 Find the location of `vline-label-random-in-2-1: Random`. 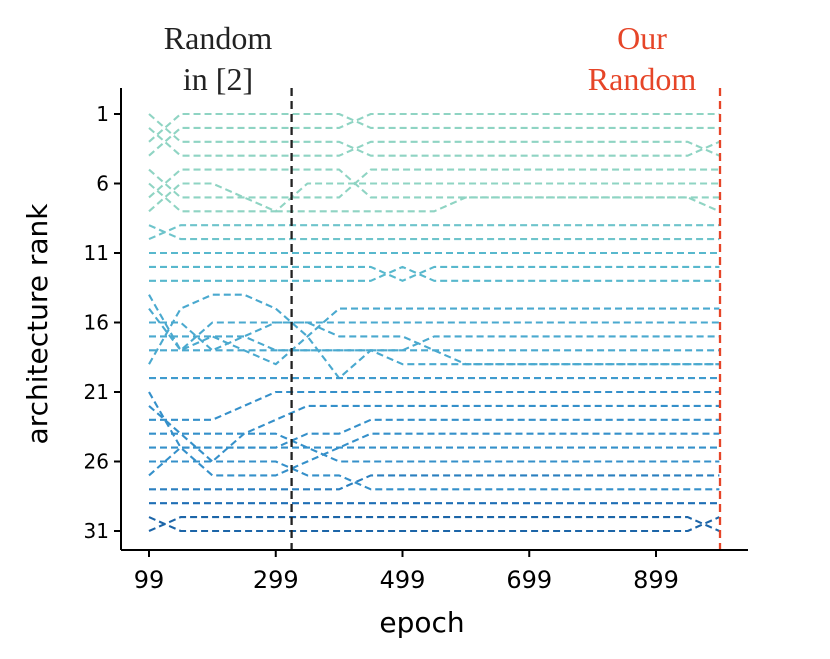

vline-label-random-in-2-1: Random is located at coordinates (218, 38).